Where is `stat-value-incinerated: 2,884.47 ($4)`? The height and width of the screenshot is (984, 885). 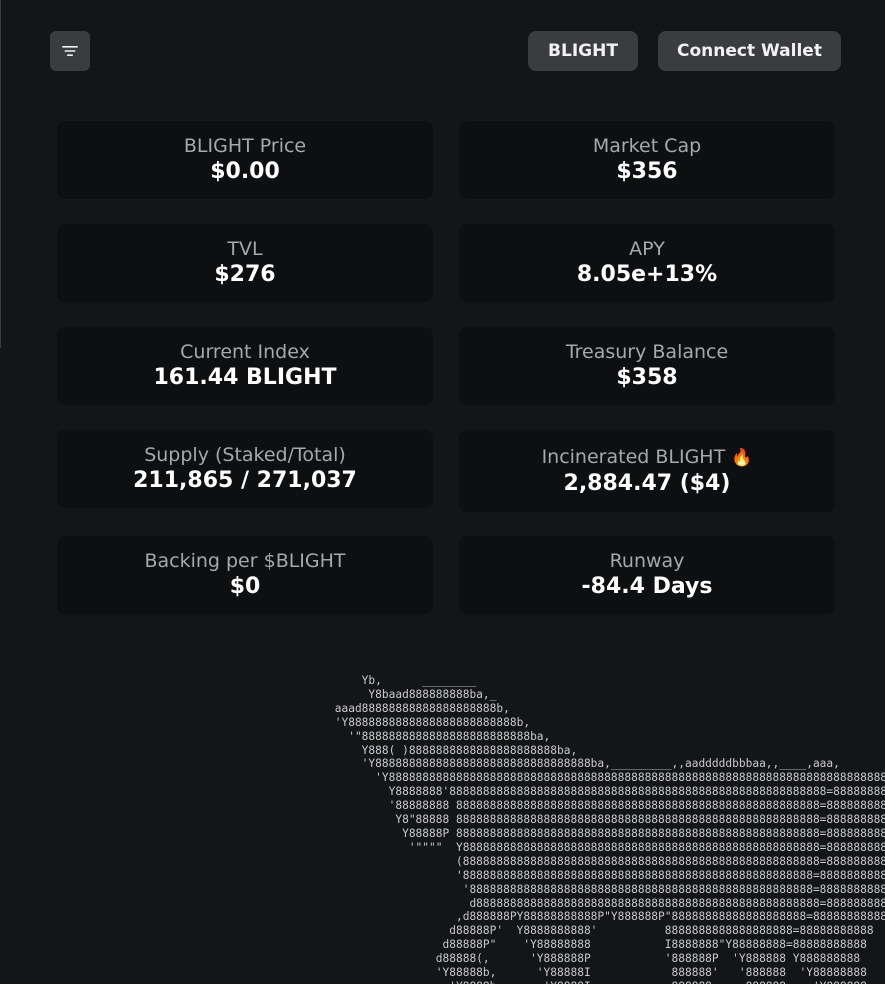
stat-value-incinerated: 2,884.47 ($4) is located at coordinates (647, 483).